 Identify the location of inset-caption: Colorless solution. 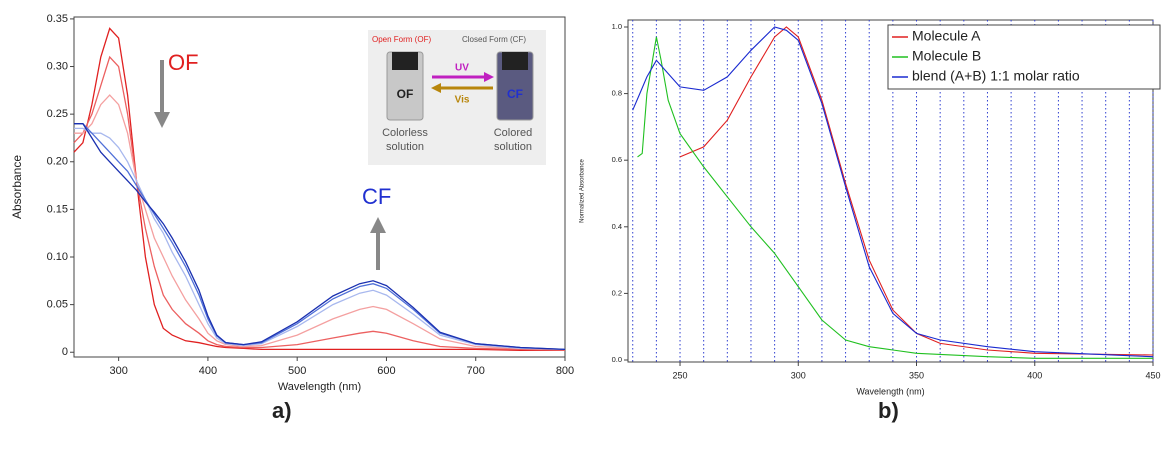
(405, 140).